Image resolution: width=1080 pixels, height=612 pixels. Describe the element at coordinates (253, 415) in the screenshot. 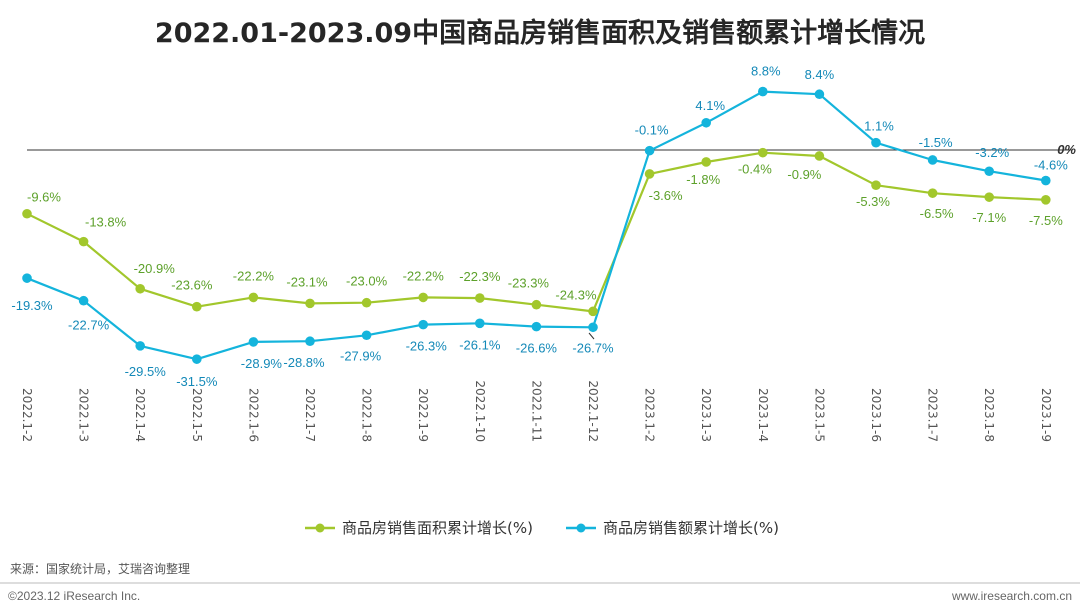

I see `x-tick-label-4: 2022.1-6` at that location.